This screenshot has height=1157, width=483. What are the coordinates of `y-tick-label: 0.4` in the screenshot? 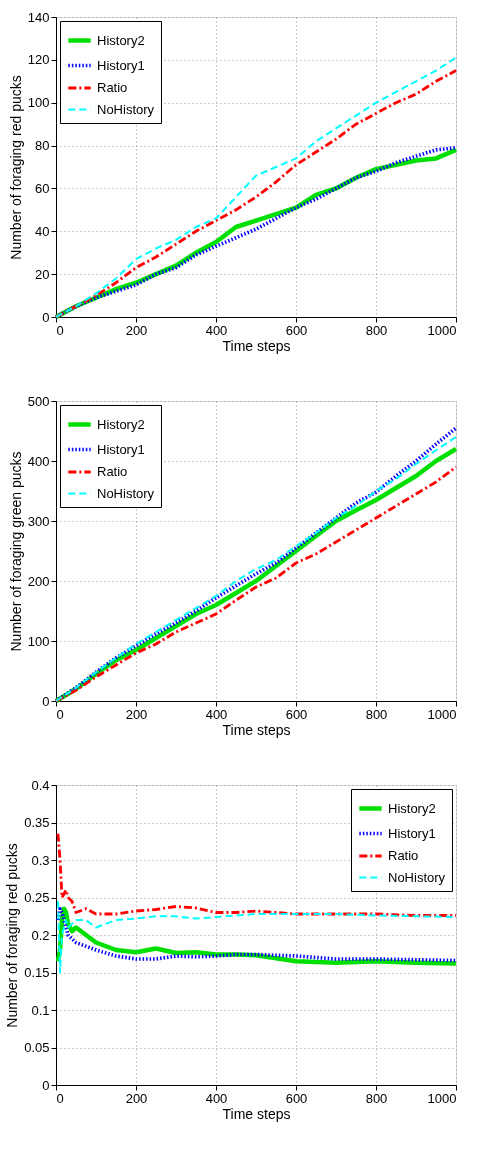 It's located at (40, 785).